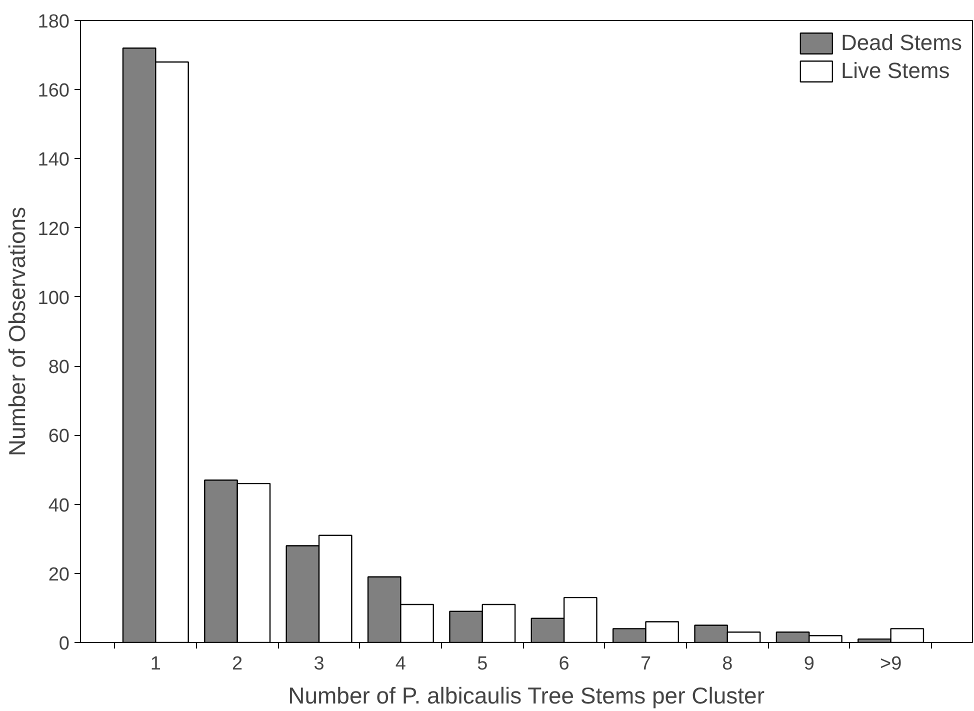 The width and height of the screenshot is (974, 711). Describe the element at coordinates (54, 229) in the screenshot. I see `y-tick-label: 120` at that location.